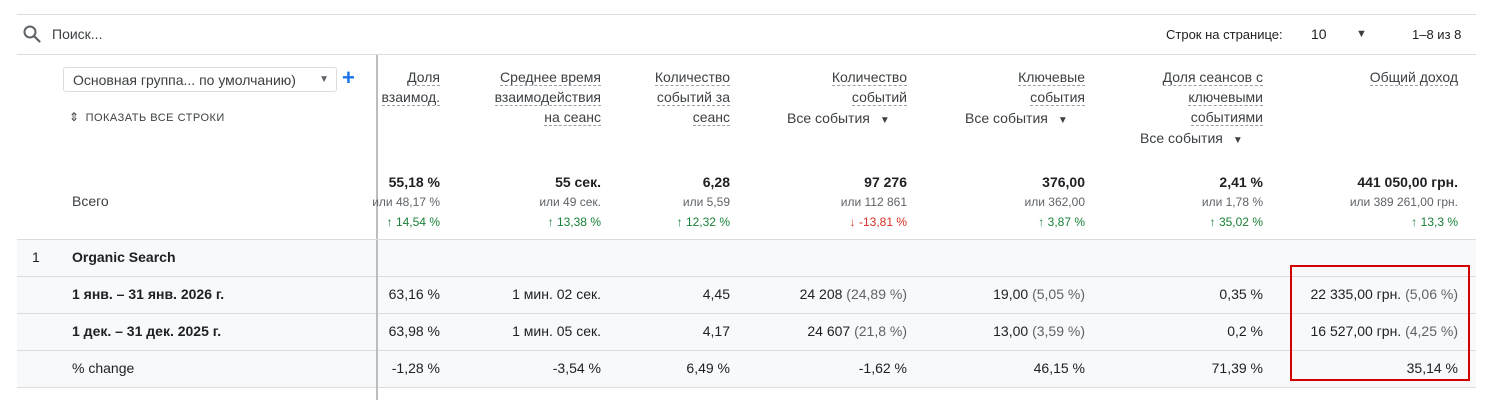 The image size is (1493, 400). What do you see at coordinates (1057, 97) in the screenshot?
I see `header-line: события` at bounding box center [1057, 97].